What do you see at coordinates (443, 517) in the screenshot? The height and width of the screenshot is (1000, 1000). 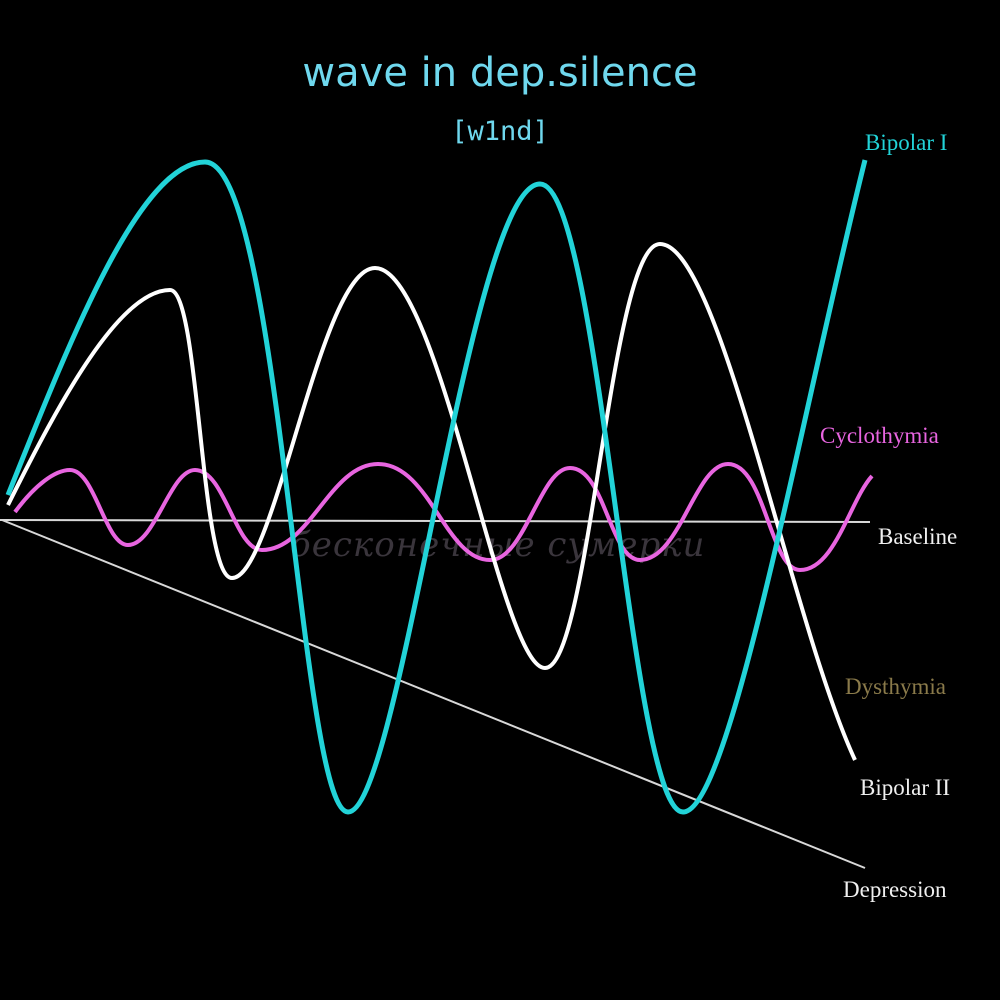 I see `cyclothymia-curve` at bounding box center [443, 517].